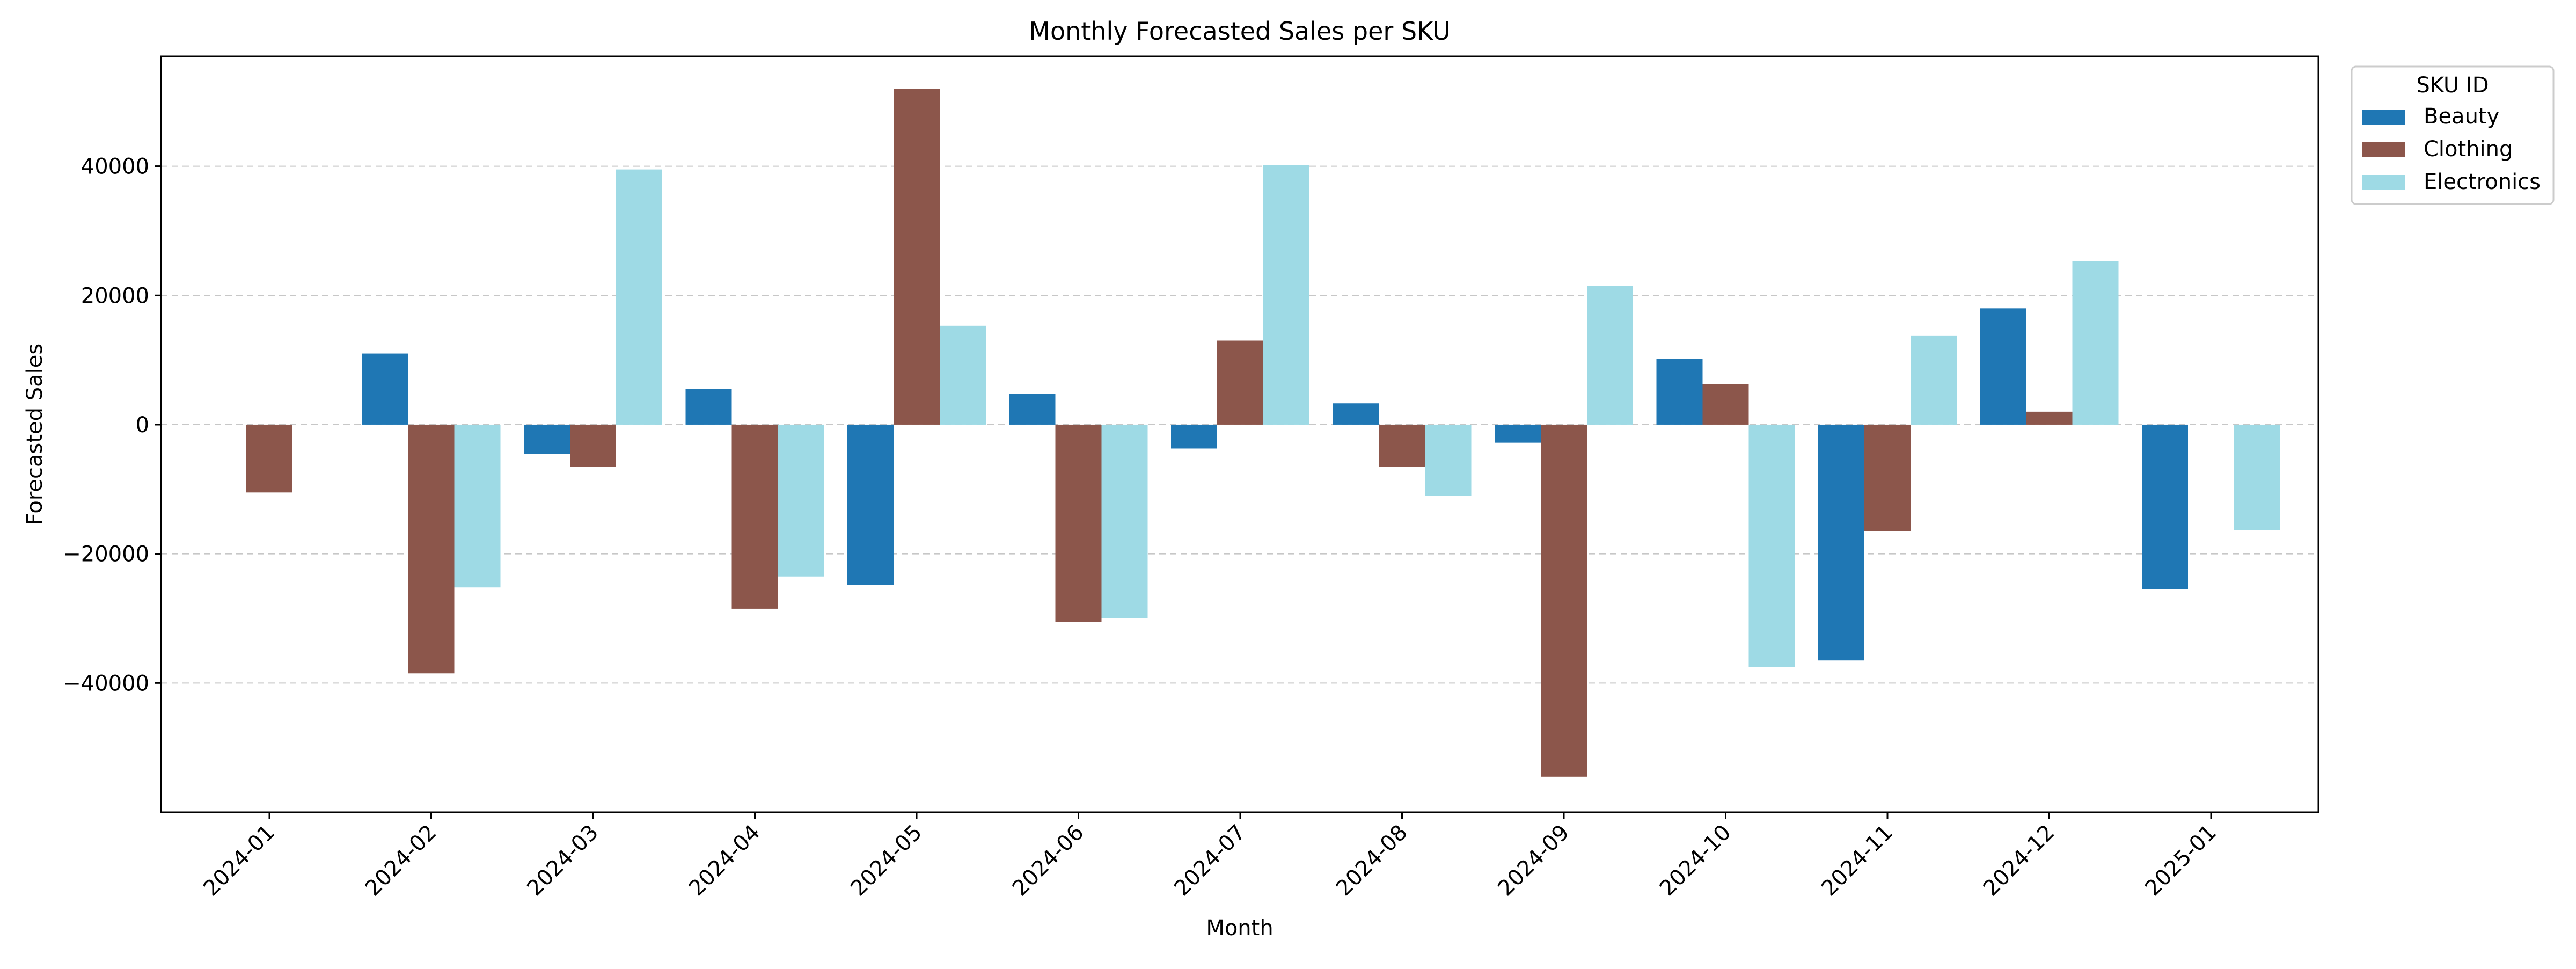 The width and height of the screenshot is (2576, 969). What do you see at coordinates (115, 296) in the screenshot?
I see `y-tick-label: 20000` at bounding box center [115, 296].